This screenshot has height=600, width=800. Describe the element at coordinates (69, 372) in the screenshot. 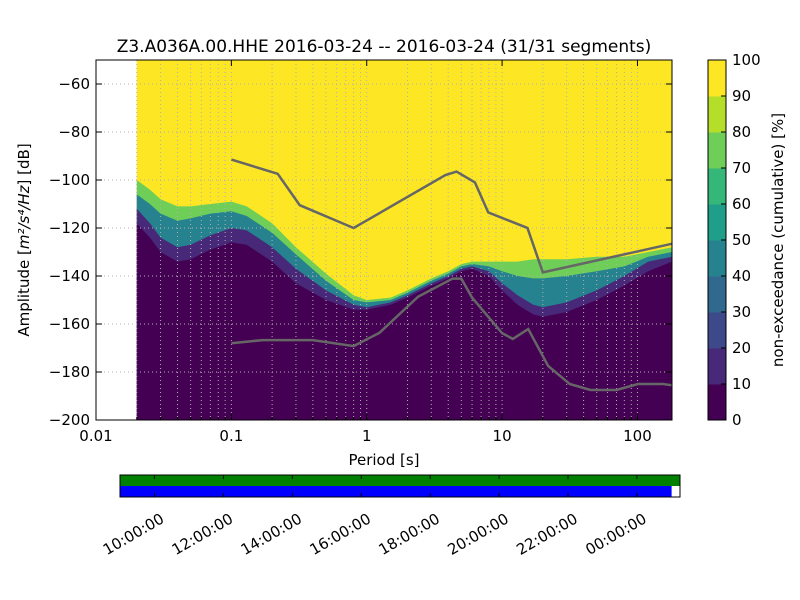

I see `y-tick-label: −180` at that location.